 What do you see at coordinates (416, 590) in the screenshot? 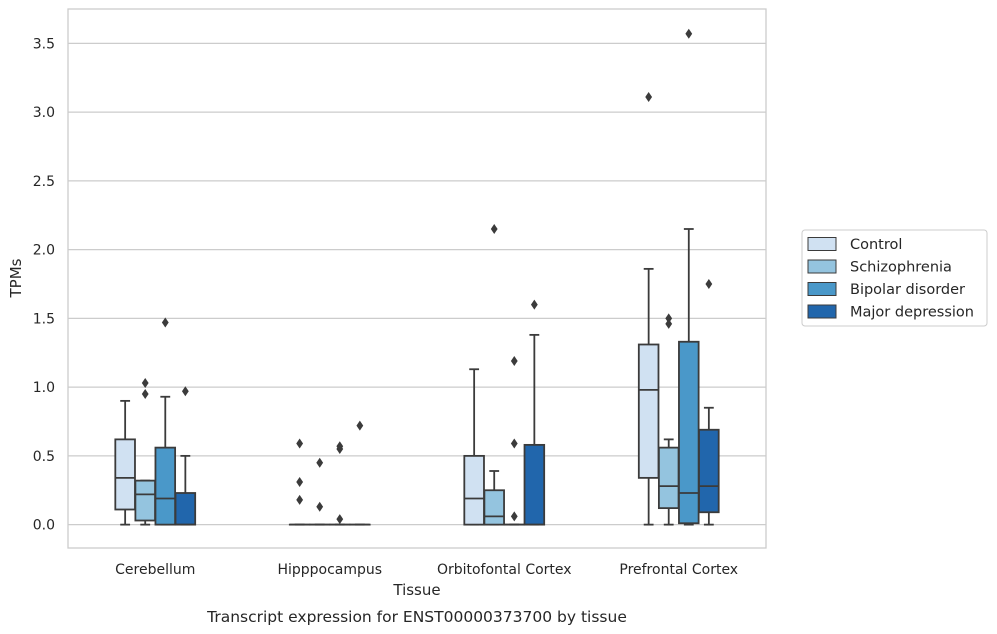
I see `x-axis-label: Tissue` at bounding box center [416, 590].